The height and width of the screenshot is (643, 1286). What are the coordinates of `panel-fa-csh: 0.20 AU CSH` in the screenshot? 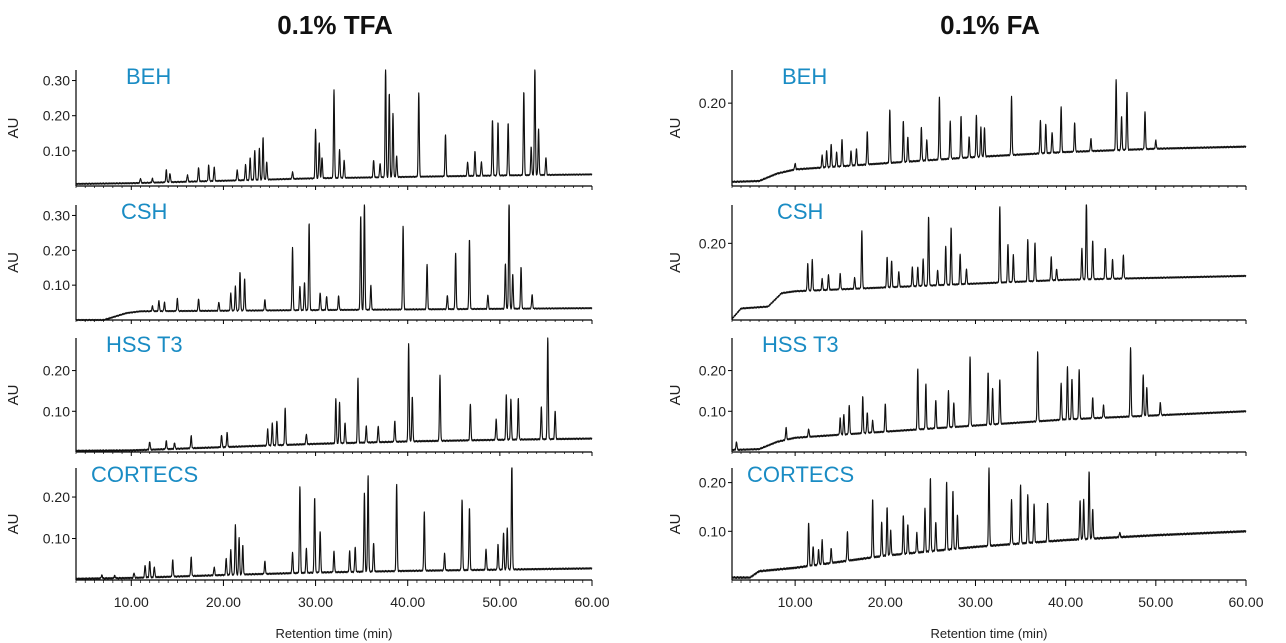 It's located at (957, 261).